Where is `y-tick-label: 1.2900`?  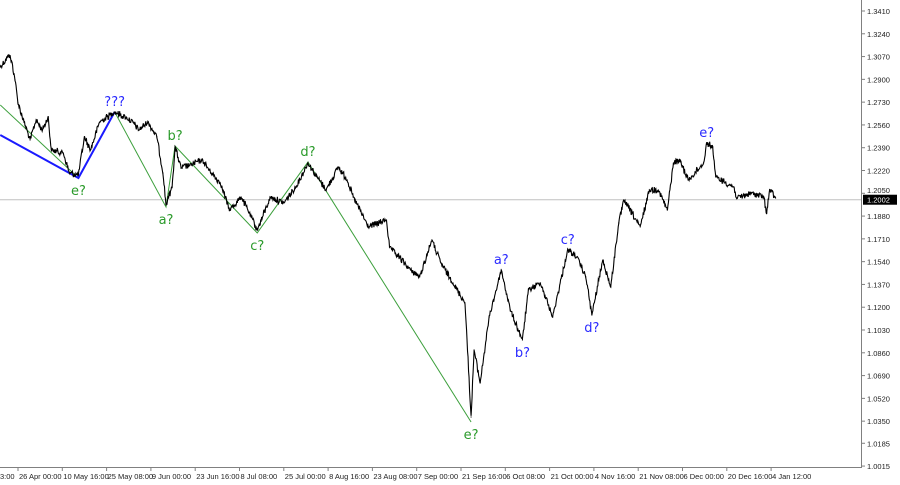
y-tick-label: 1.2900 is located at coordinates (878, 79).